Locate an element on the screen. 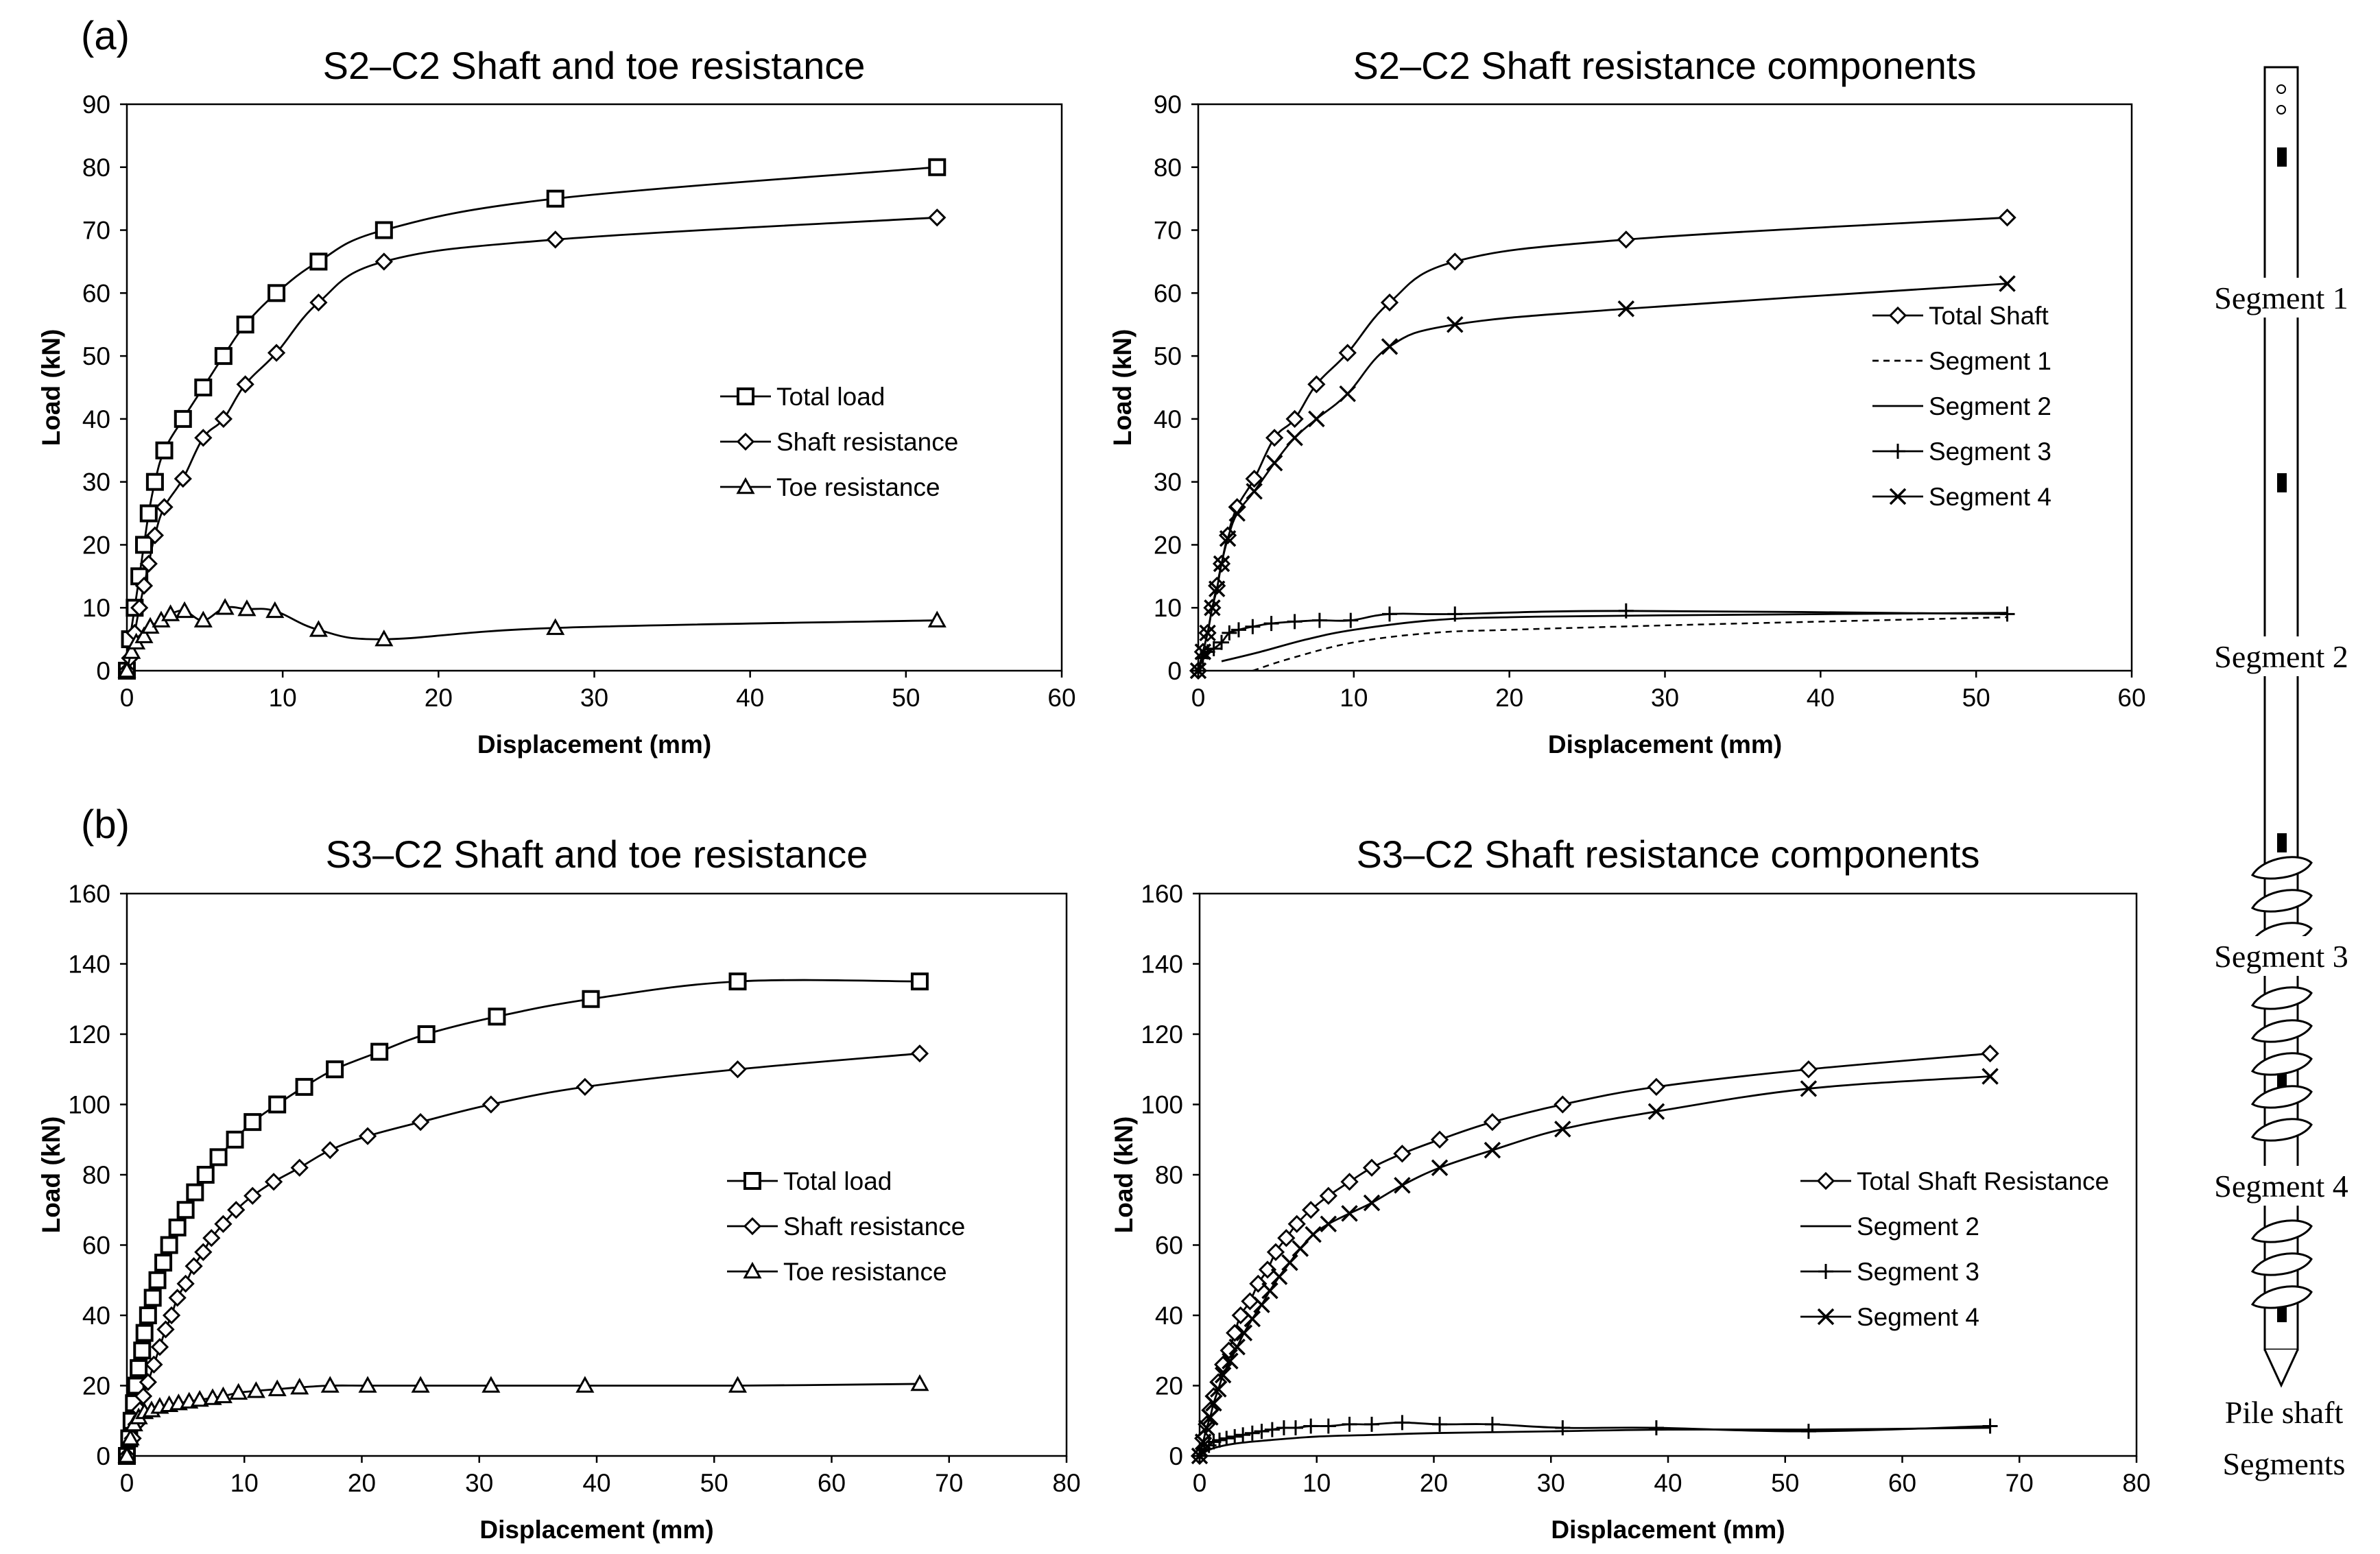 The width and height of the screenshot is (2380, 1554). helix-plate is located at coordinates (2281, 998).